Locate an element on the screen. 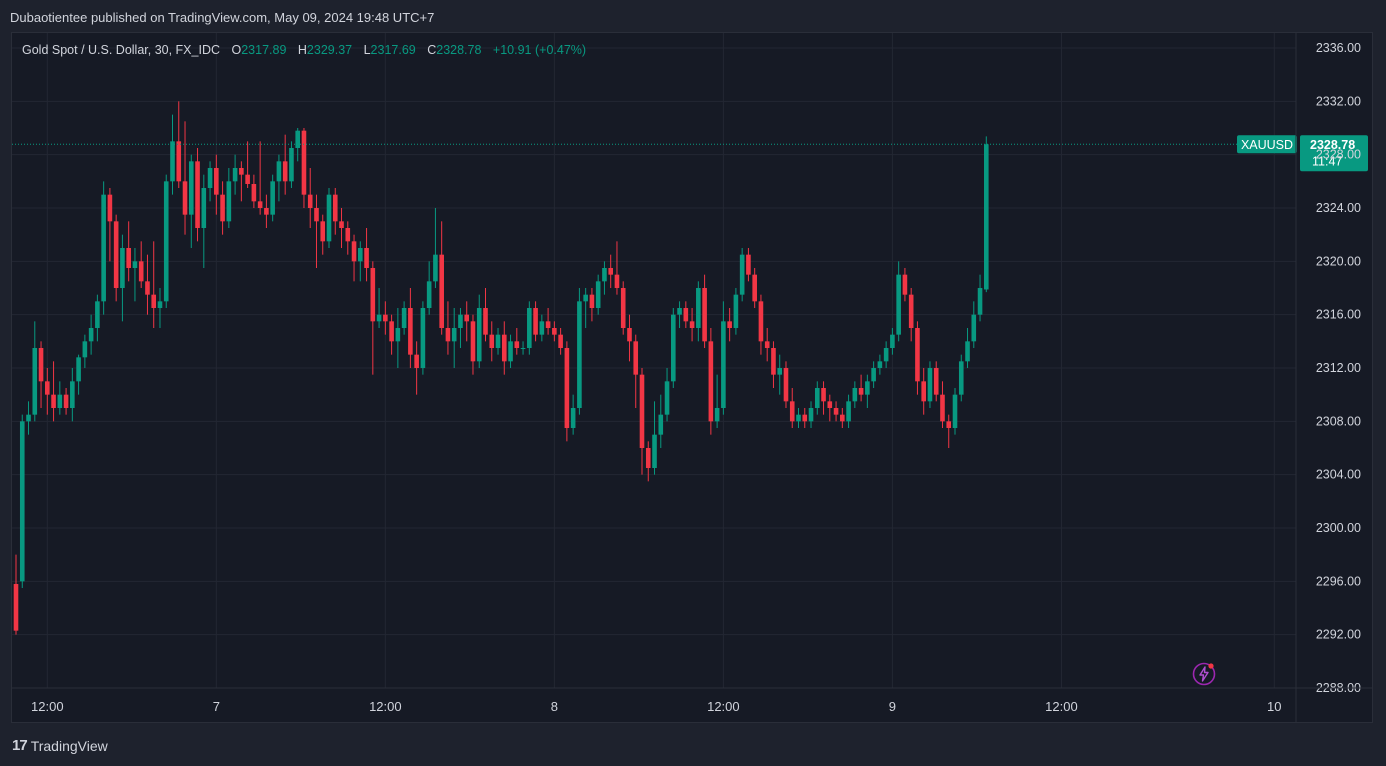  y-tick-label: 2296.00 is located at coordinates (1338, 581).